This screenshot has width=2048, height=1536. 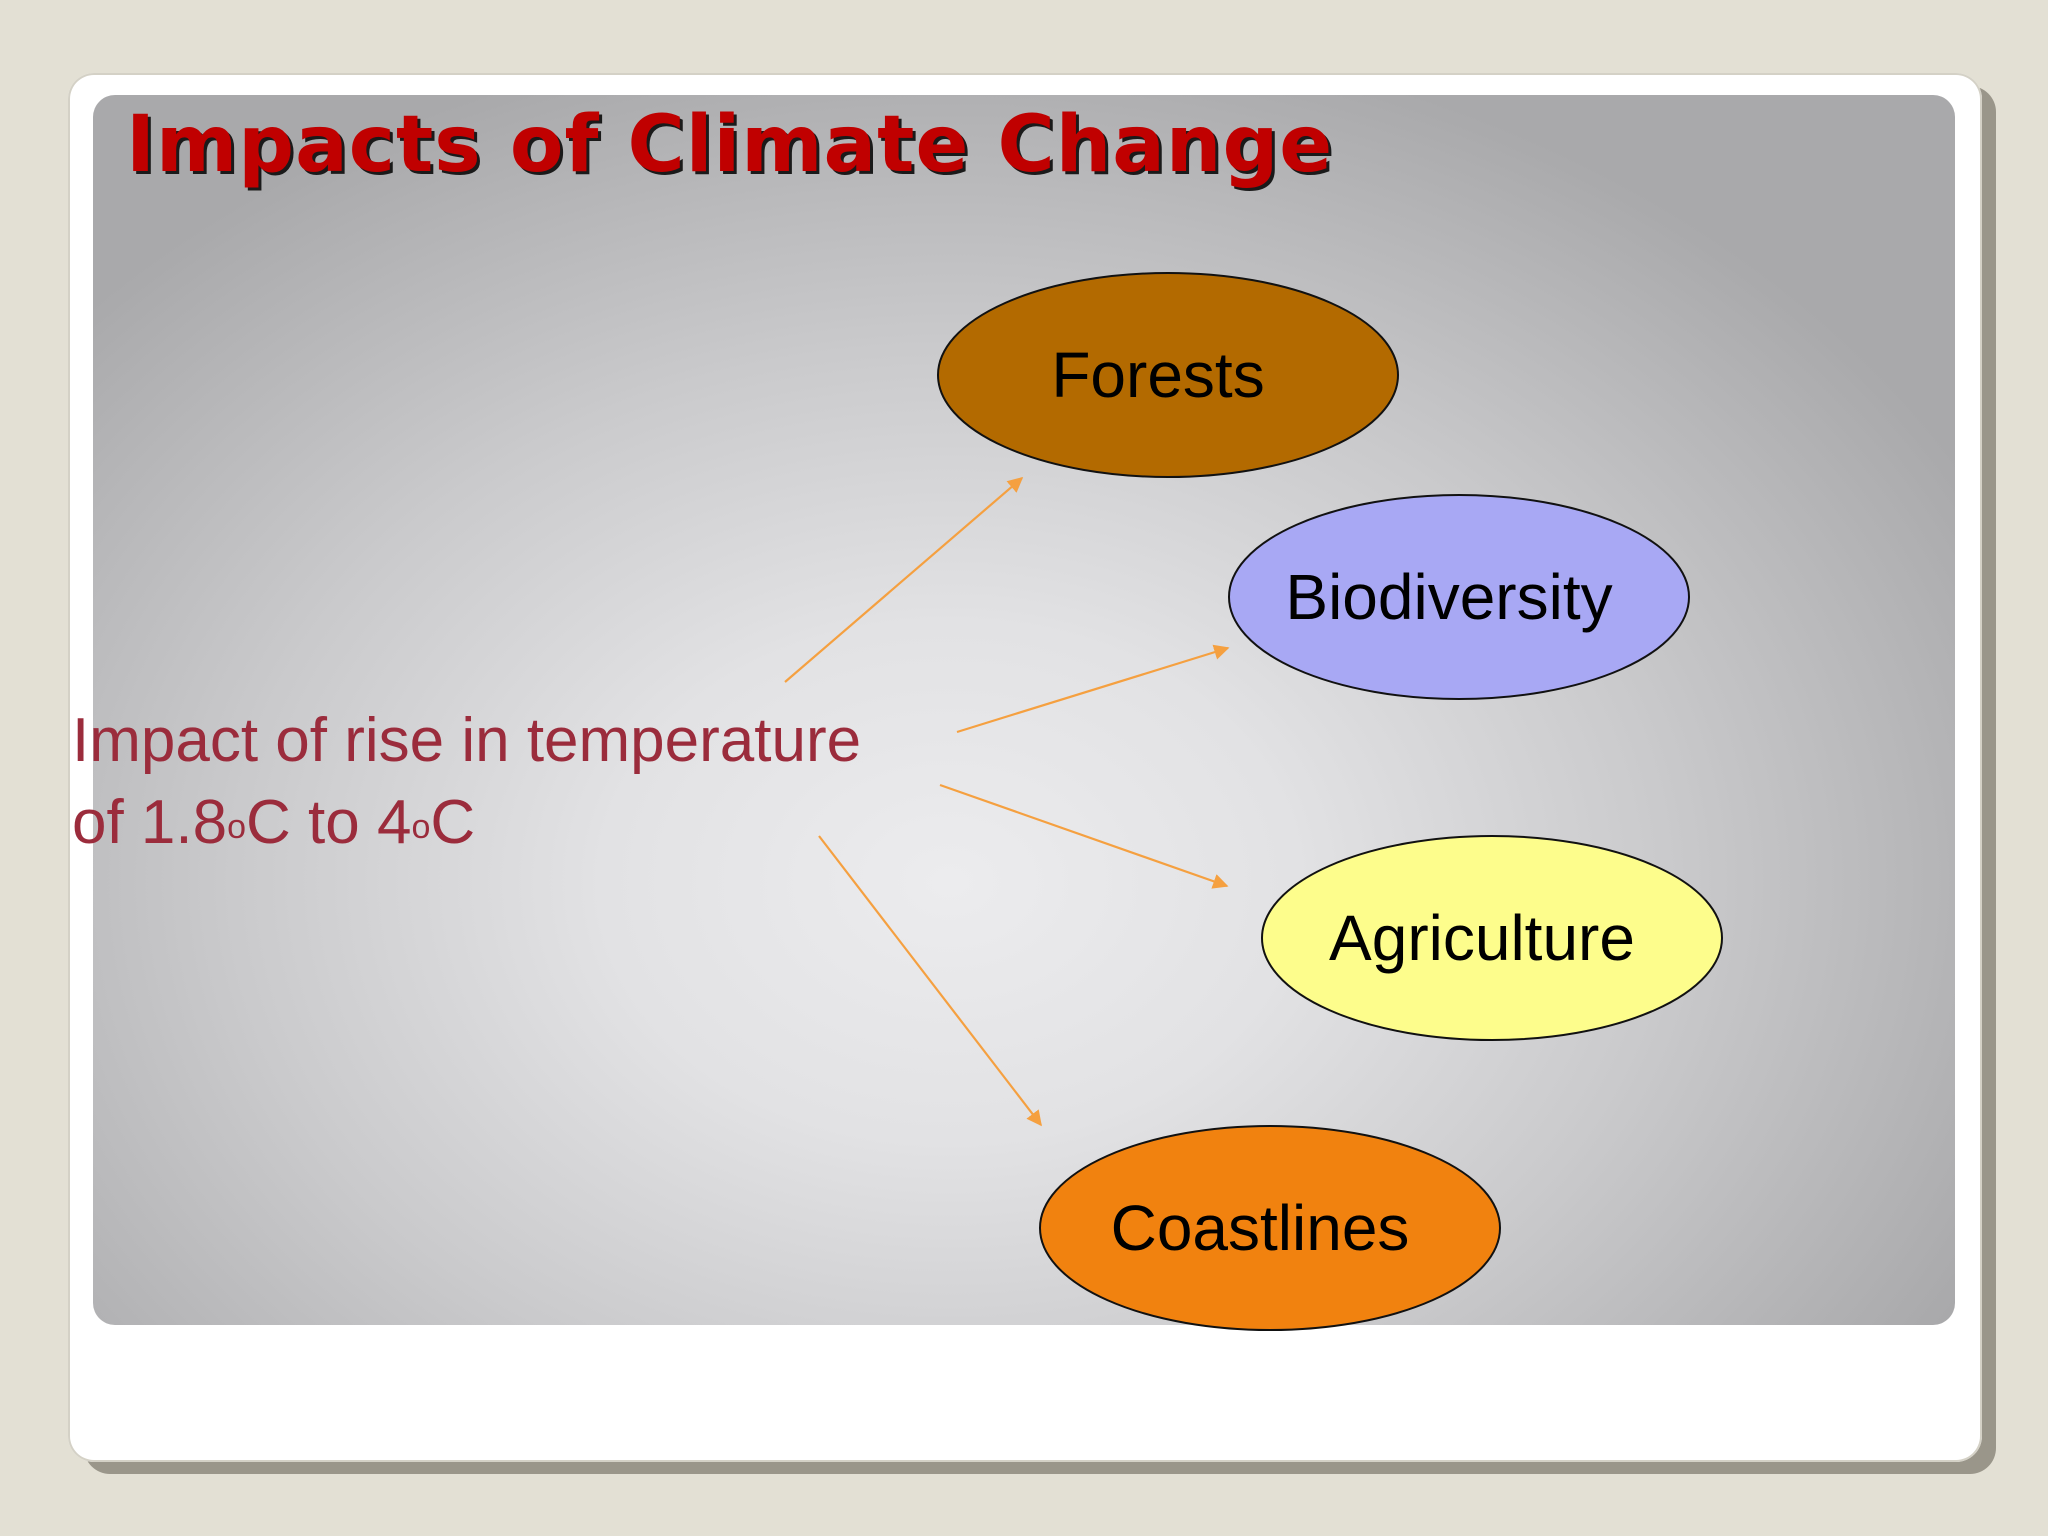 I want to click on node-agriculture-ellipse, so click(x=1492, y=938).